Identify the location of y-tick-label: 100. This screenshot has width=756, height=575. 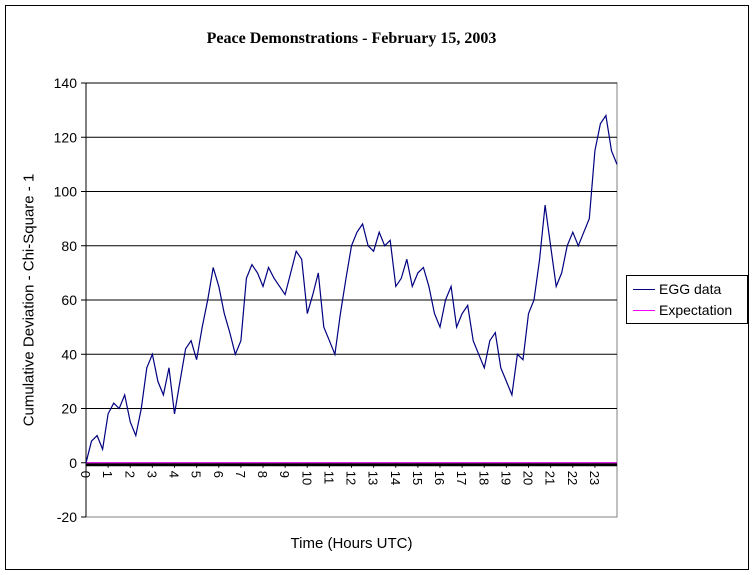
(66, 192).